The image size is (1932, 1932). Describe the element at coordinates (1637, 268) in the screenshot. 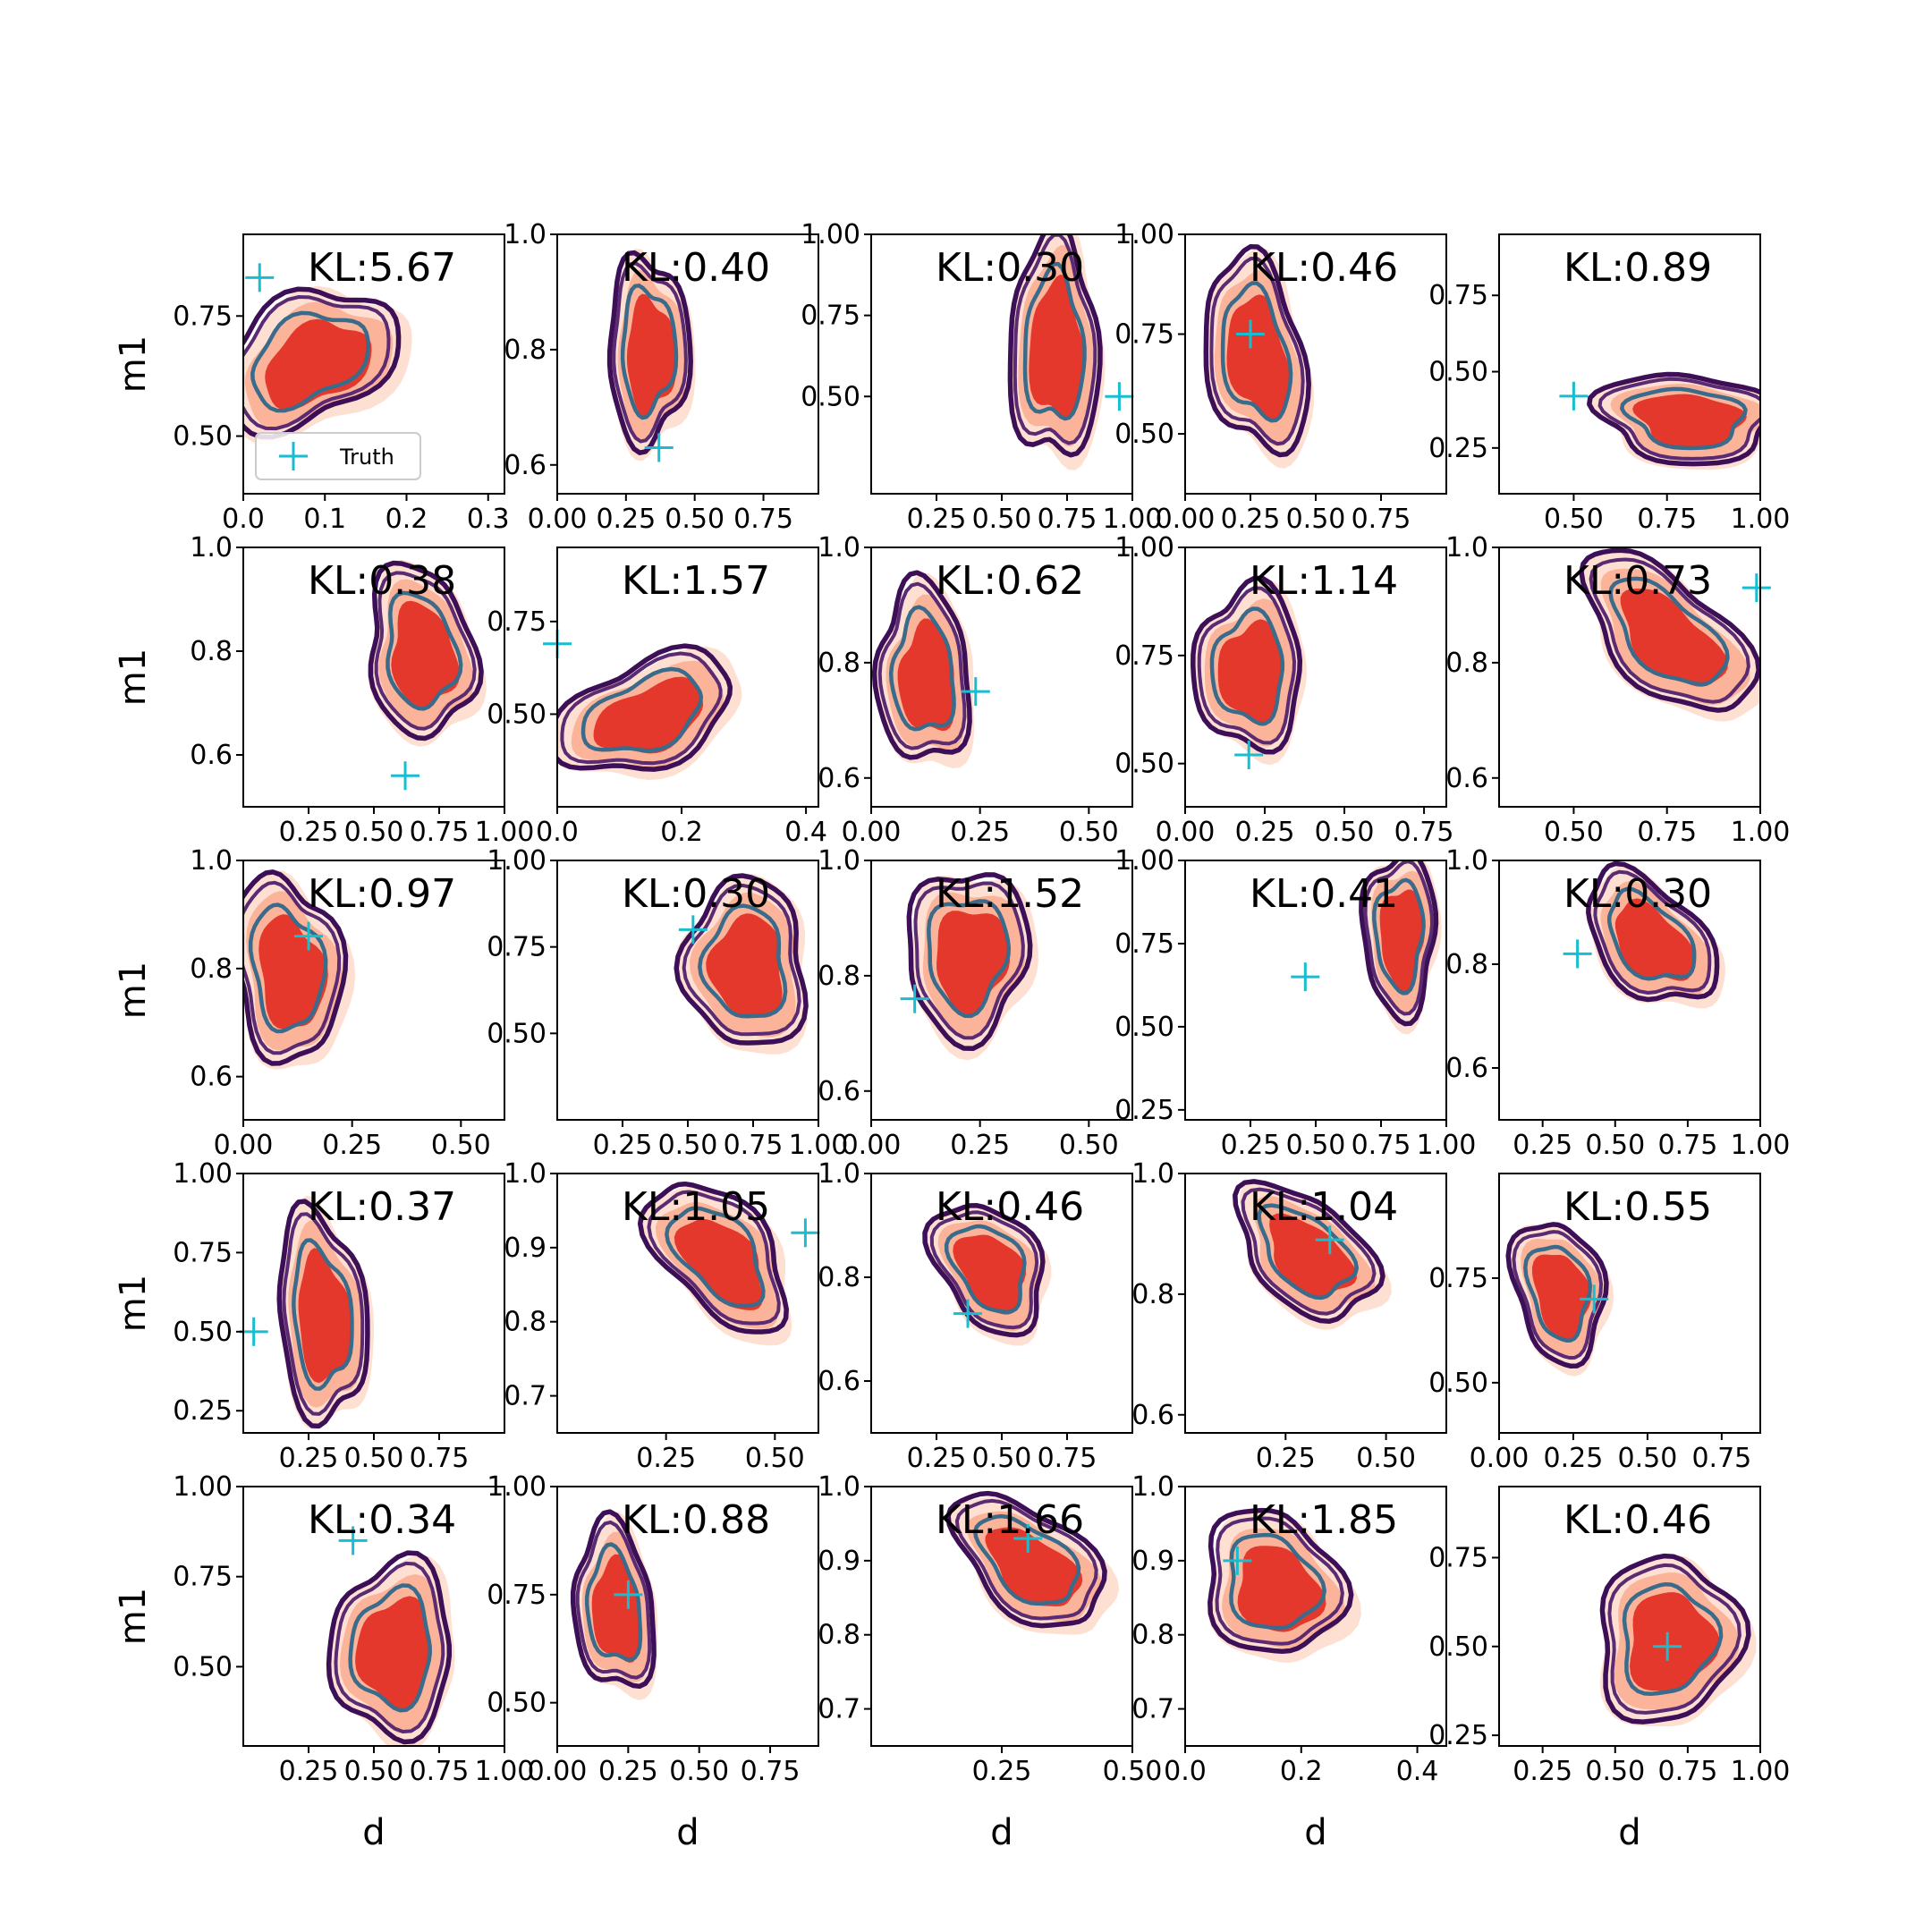

I see `kl-annotation: KL:0.89` at that location.